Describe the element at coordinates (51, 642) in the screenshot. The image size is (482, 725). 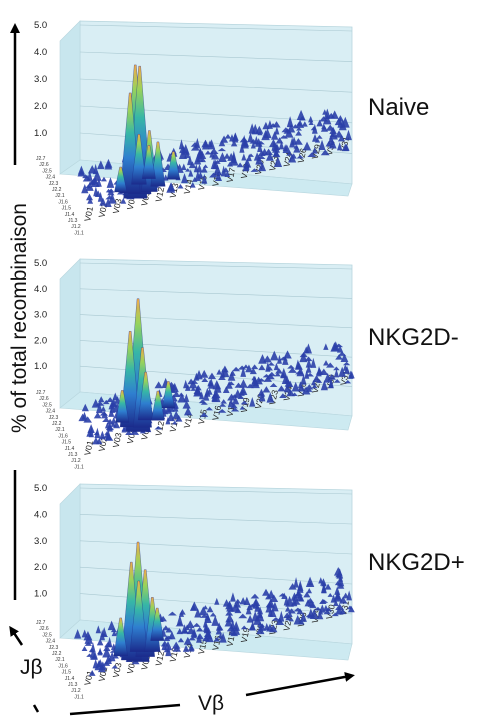
I see `j-tick-label: J2.4` at that location.